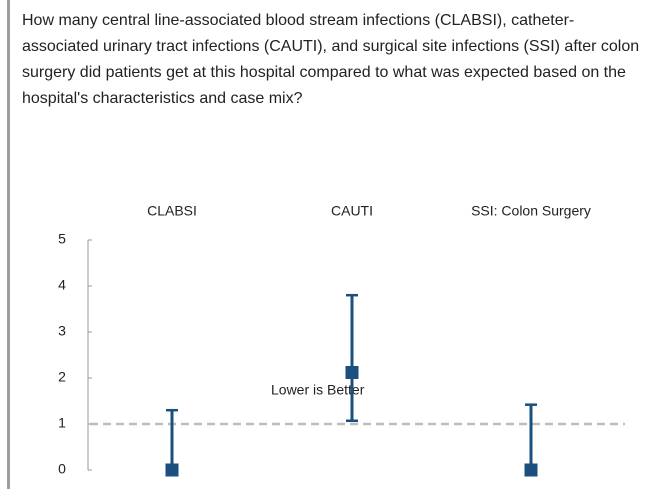  I want to click on y-tick-label: 0, so click(62, 469).